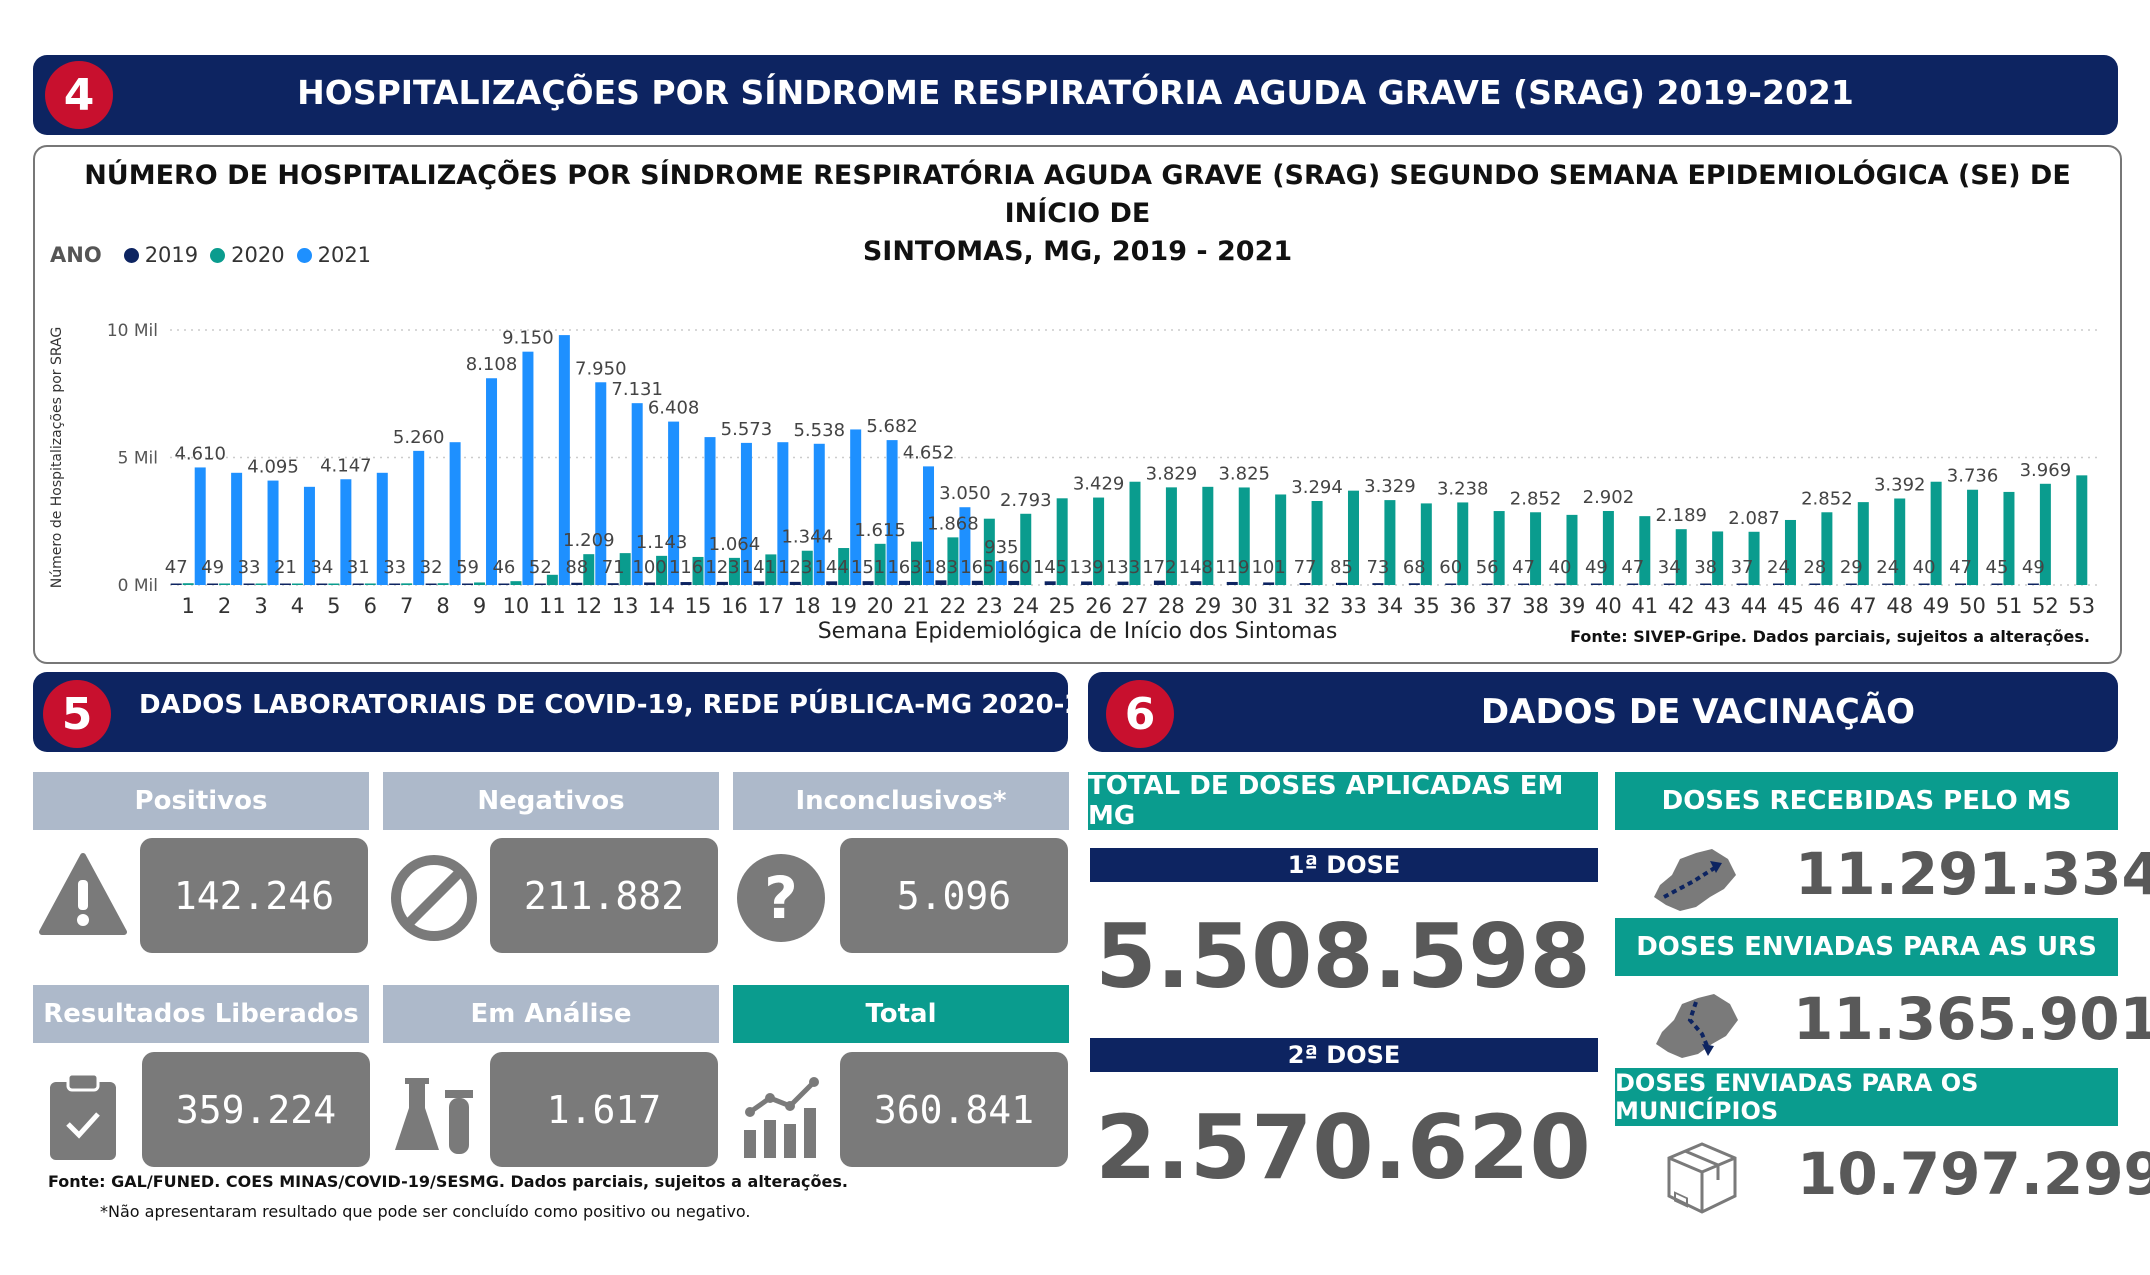  Describe the element at coordinates (1695, 880) in the screenshot. I see `mg-map-arrow-icon` at that location.